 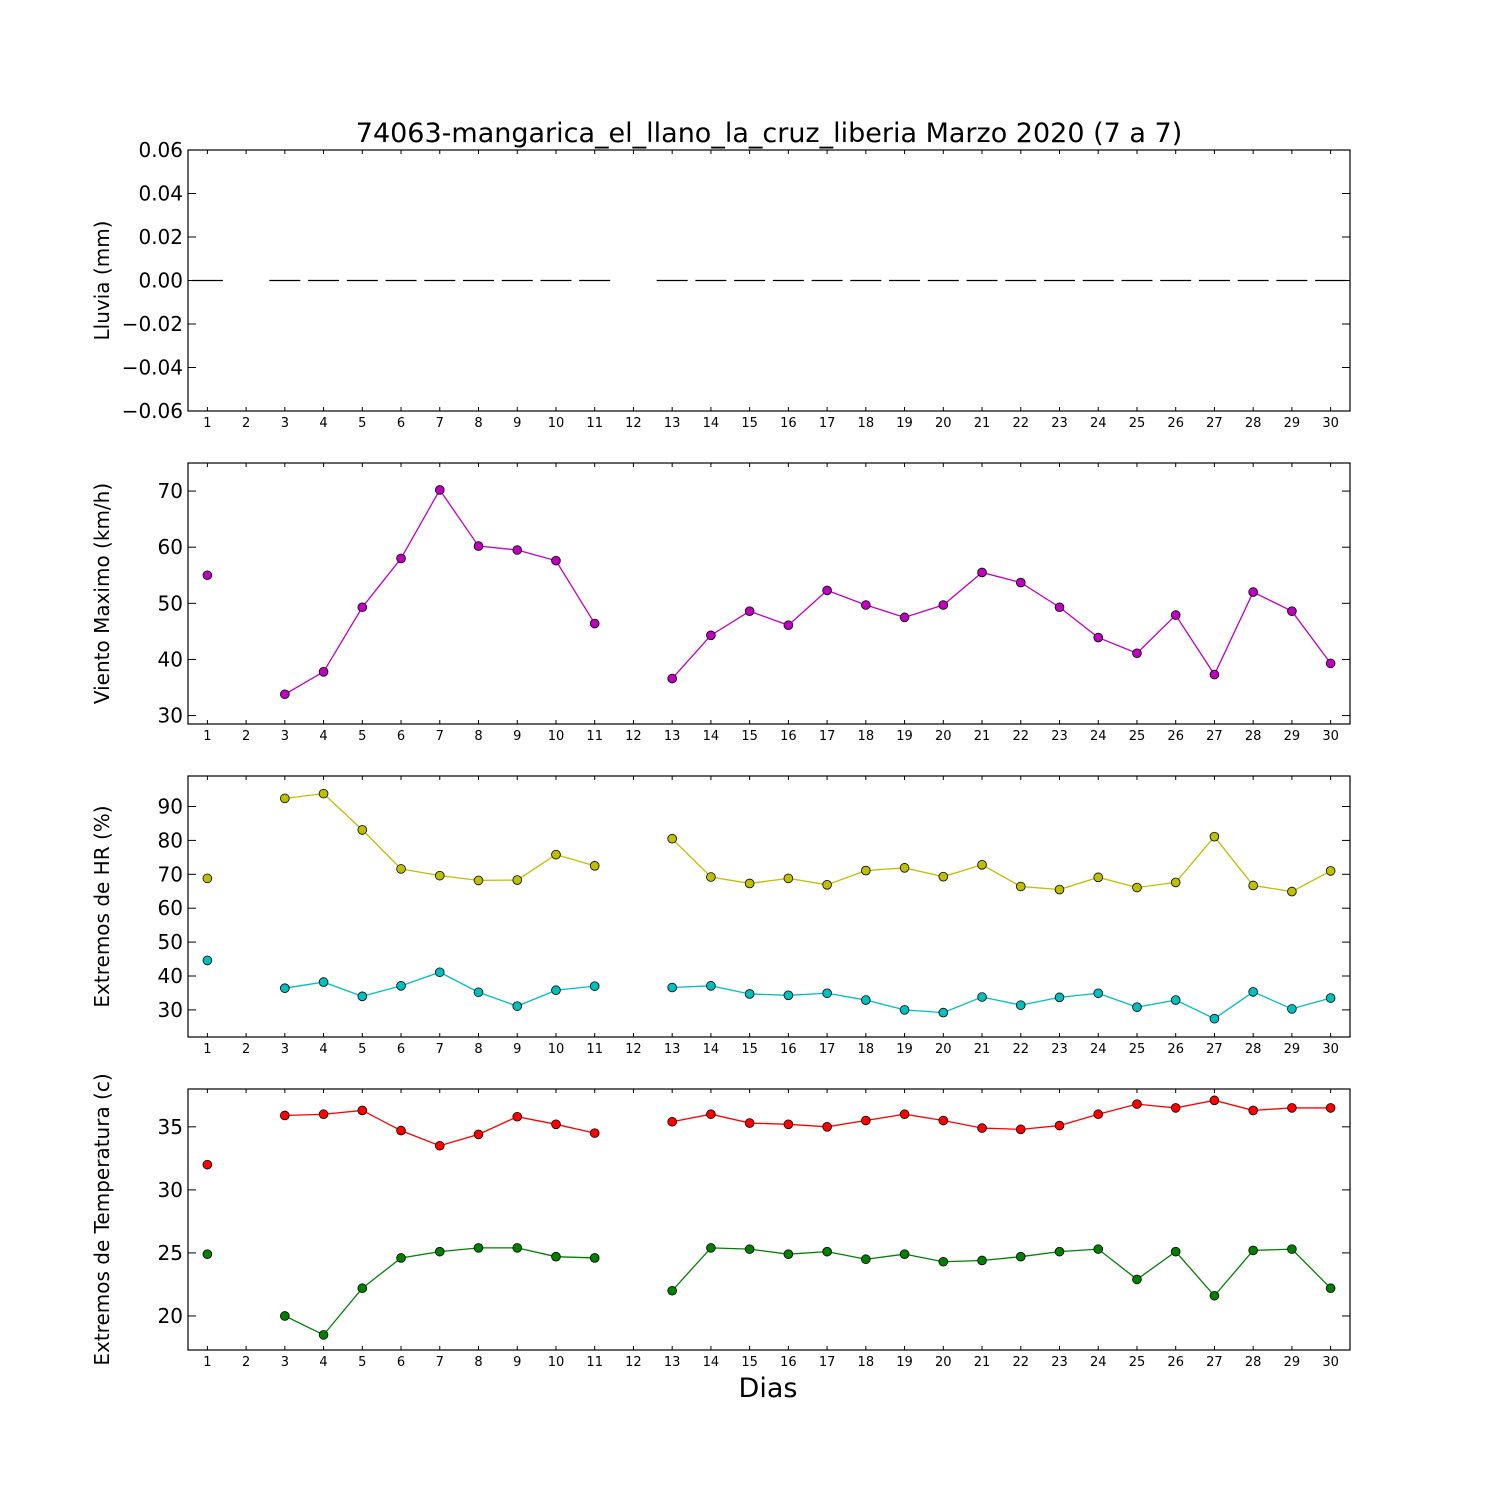 I want to click on y-tick-label: 90, so click(x=170, y=807).